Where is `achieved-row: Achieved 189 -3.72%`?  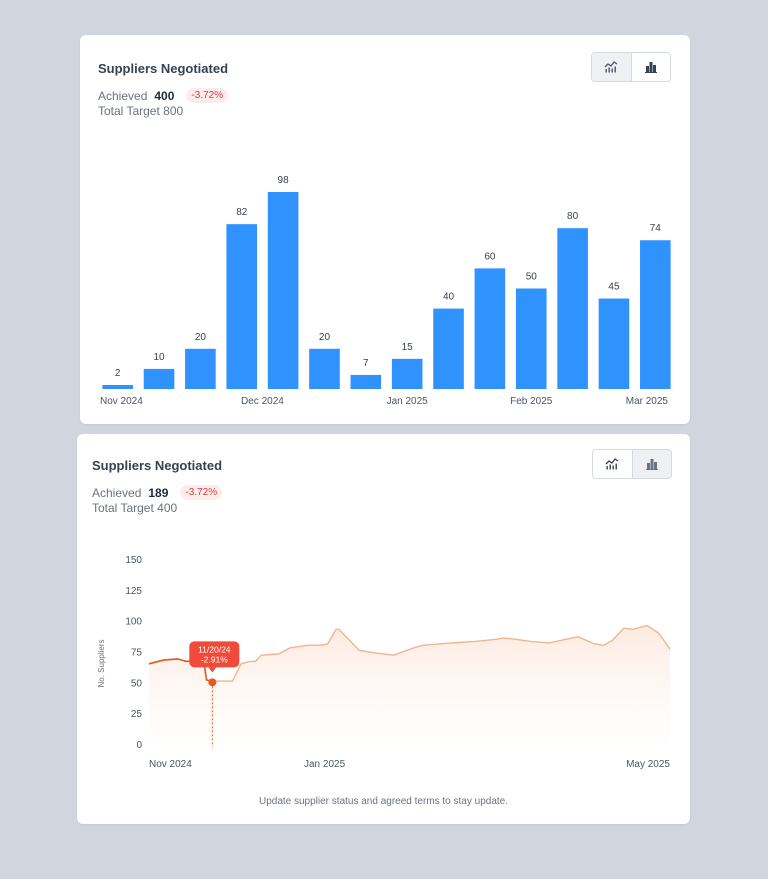 achieved-row: Achieved 189 -3.72% is located at coordinates (157, 492).